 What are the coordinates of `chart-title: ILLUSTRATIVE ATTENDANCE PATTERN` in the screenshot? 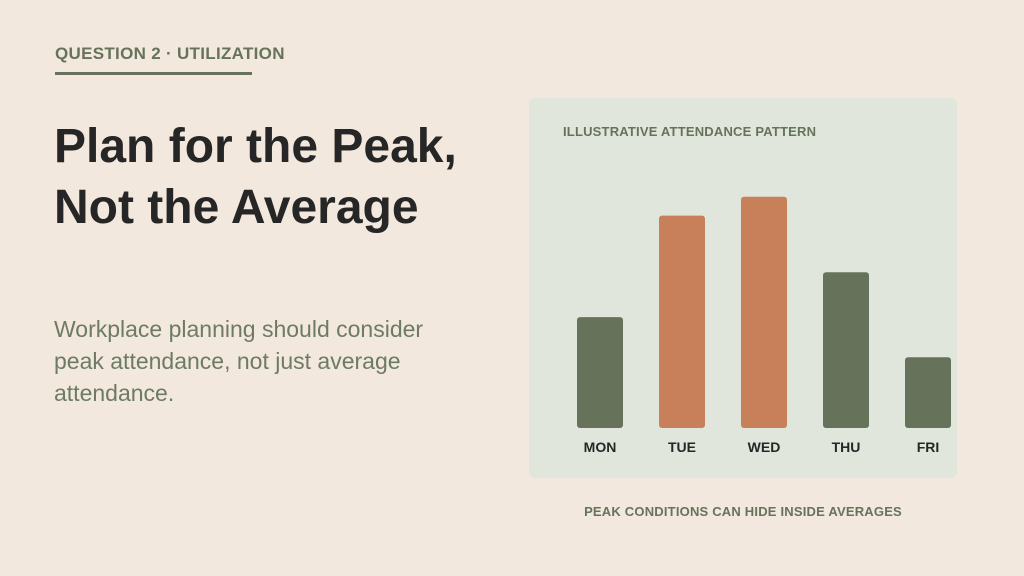 It's located at (690, 131).